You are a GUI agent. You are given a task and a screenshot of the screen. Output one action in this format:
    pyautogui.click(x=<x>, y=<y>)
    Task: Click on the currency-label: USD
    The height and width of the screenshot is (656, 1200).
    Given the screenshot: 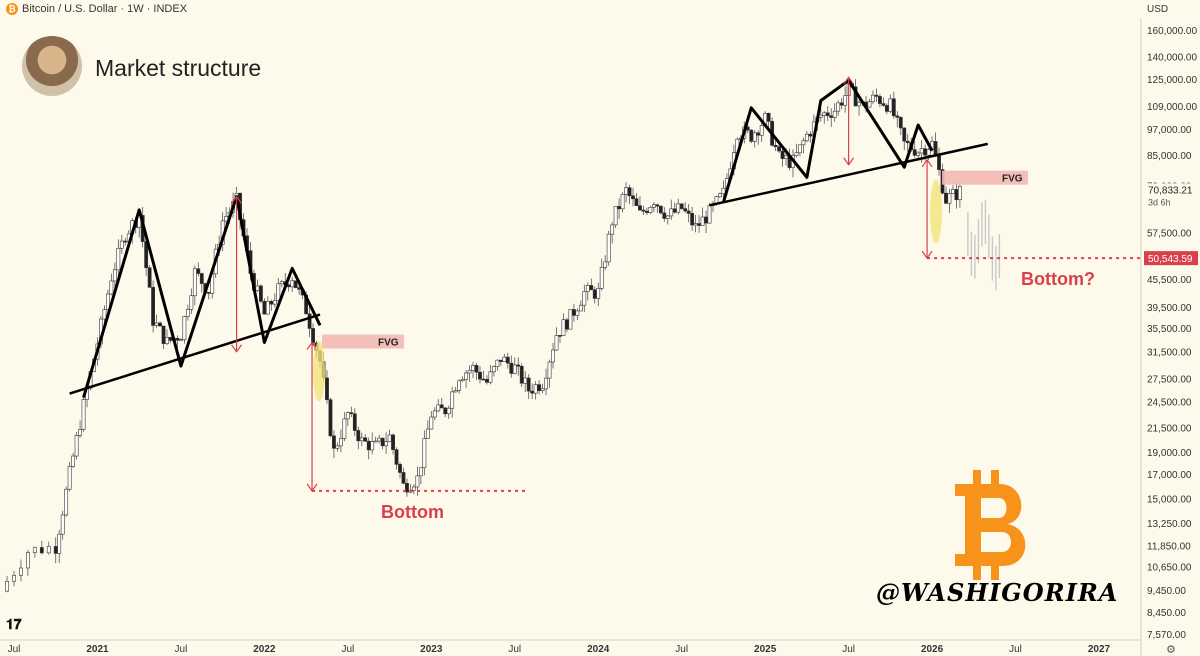 What is the action you would take?
    pyautogui.click(x=1158, y=9)
    